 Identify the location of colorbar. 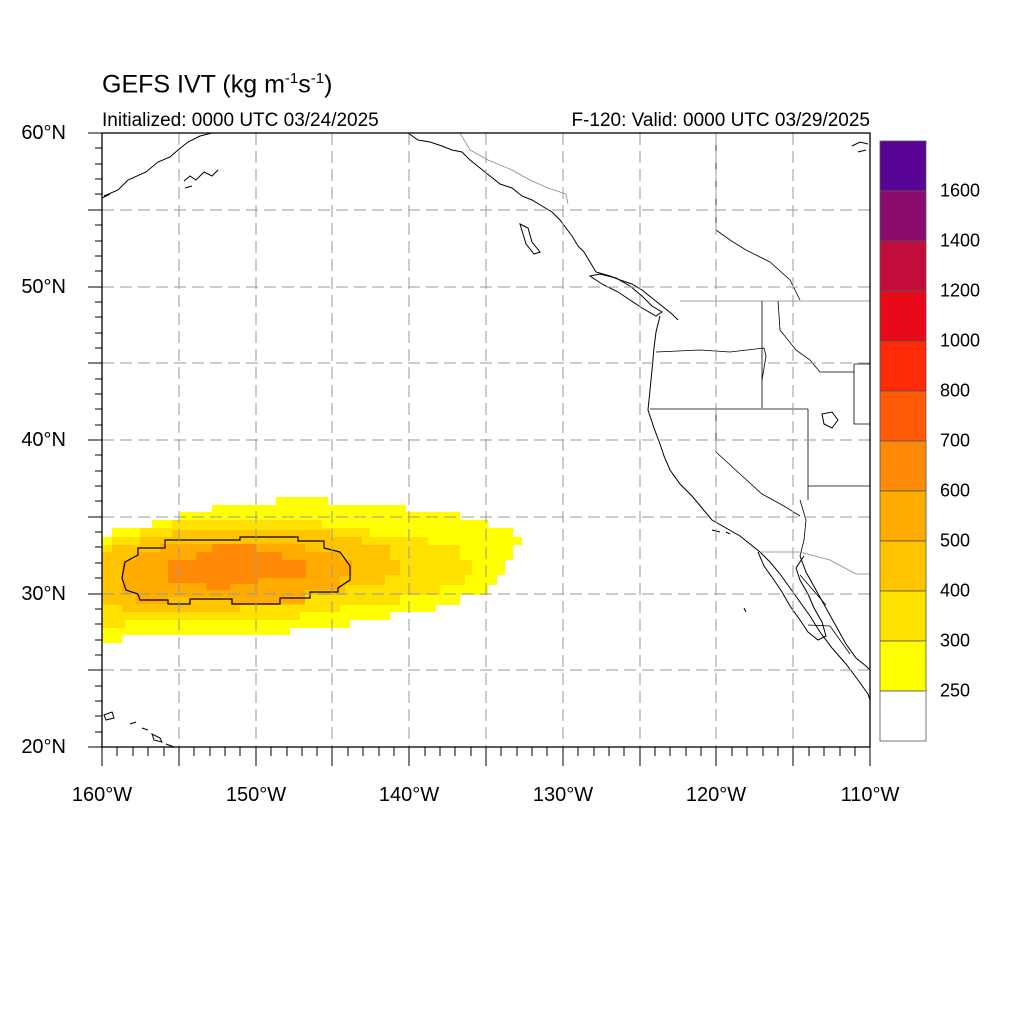
(903, 441).